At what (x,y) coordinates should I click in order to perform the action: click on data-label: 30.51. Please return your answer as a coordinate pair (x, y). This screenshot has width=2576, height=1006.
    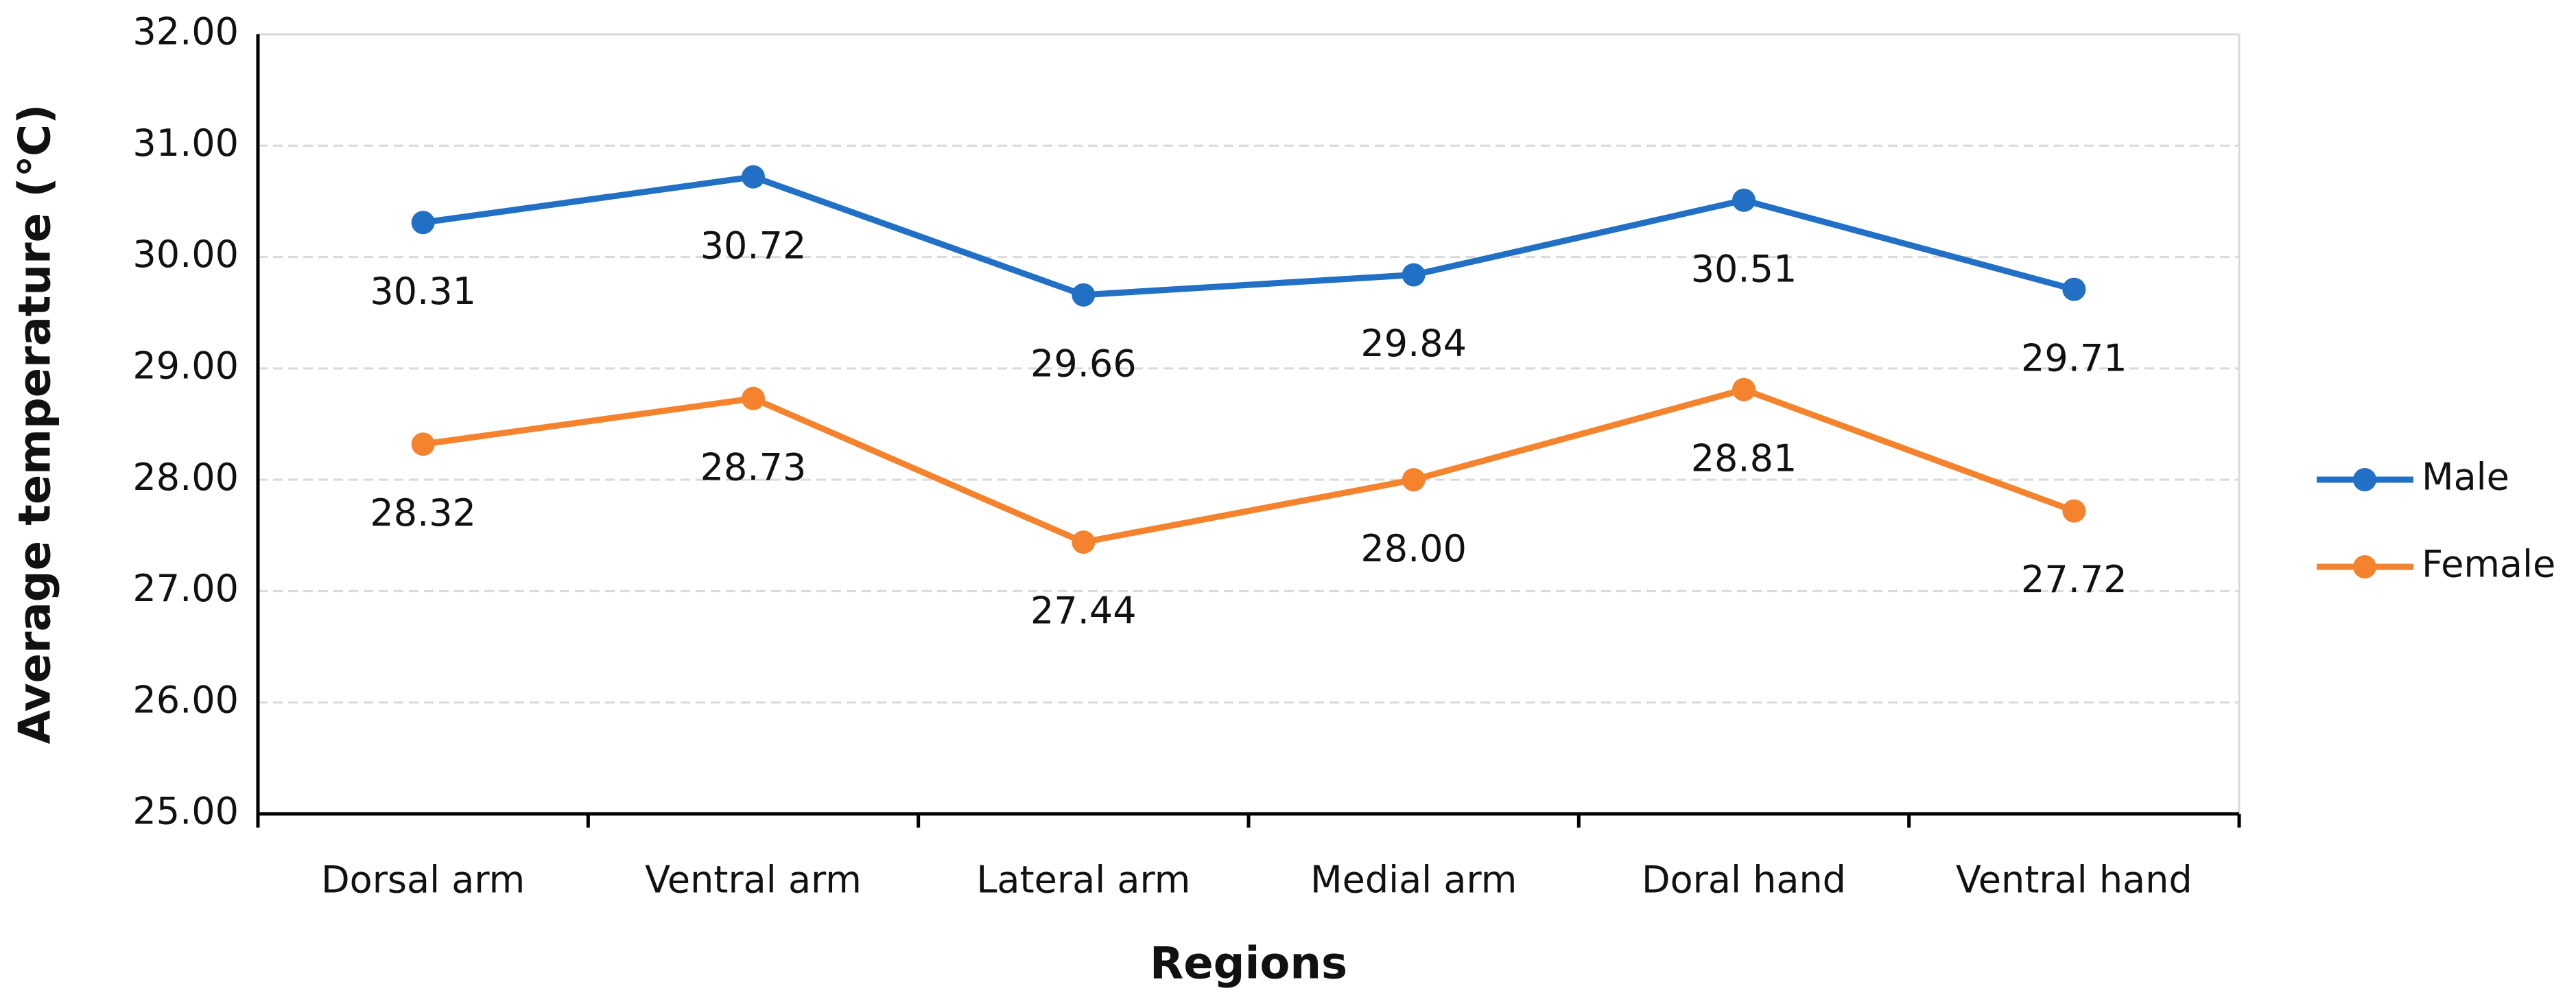
    Looking at the image, I should click on (1744, 268).